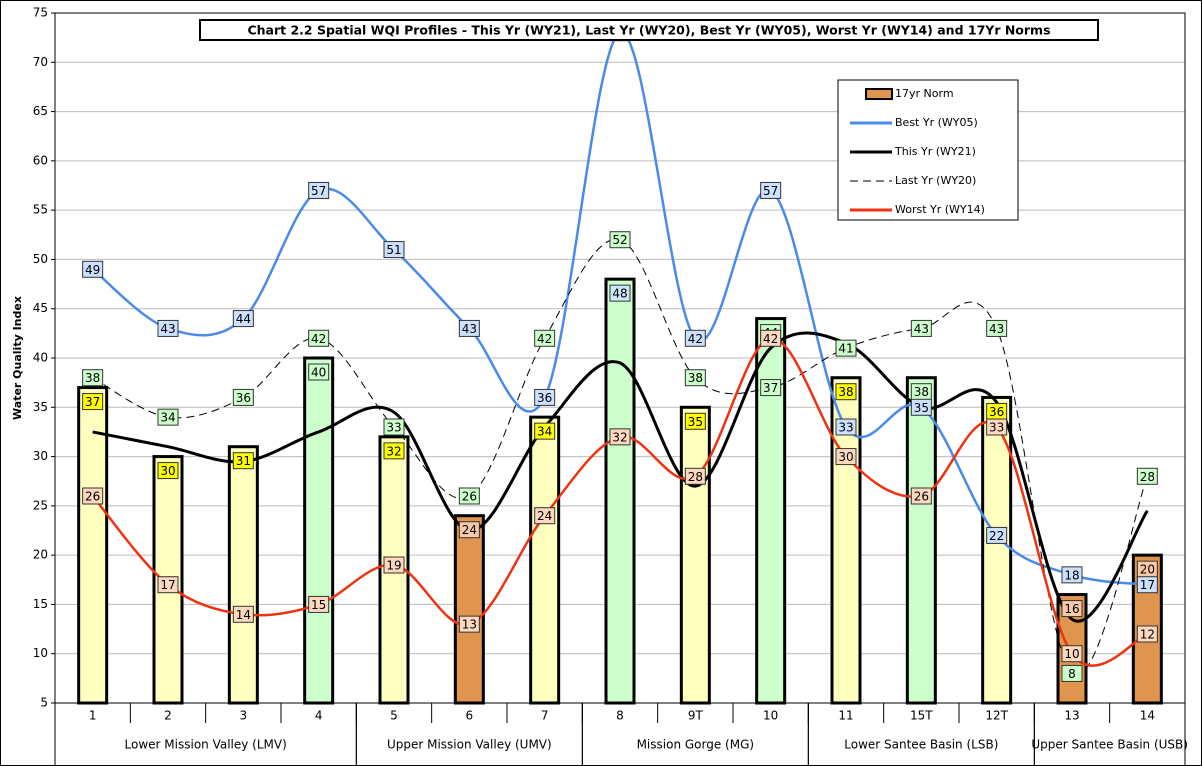 This screenshot has height=766, width=1202. Describe the element at coordinates (40, 308) in the screenshot. I see `y-tick-label: 45` at that location.